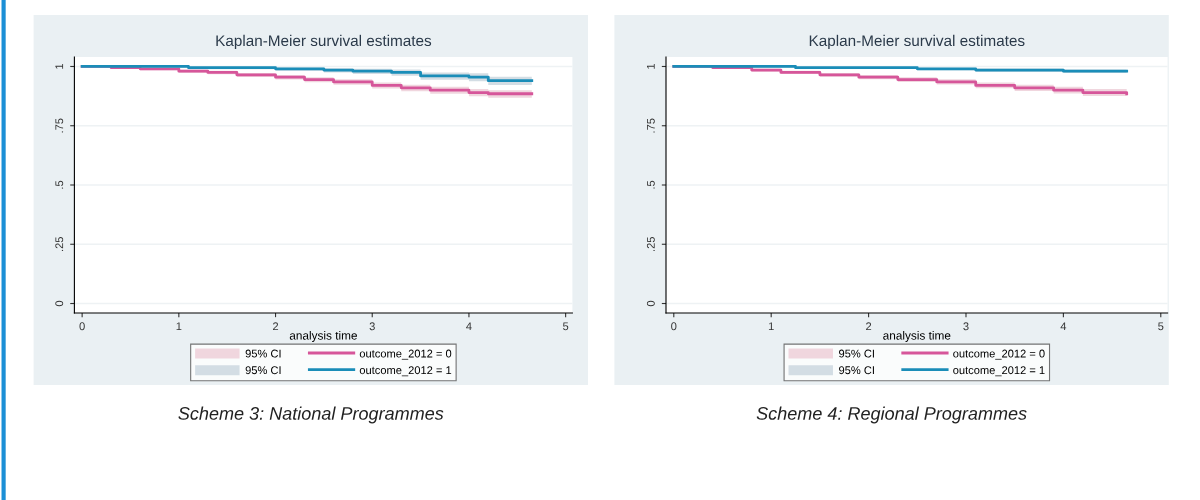 The image size is (1200, 500). Describe the element at coordinates (891, 415) in the screenshot. I see `text: Scheme 4: Regional Programmes` at that location.